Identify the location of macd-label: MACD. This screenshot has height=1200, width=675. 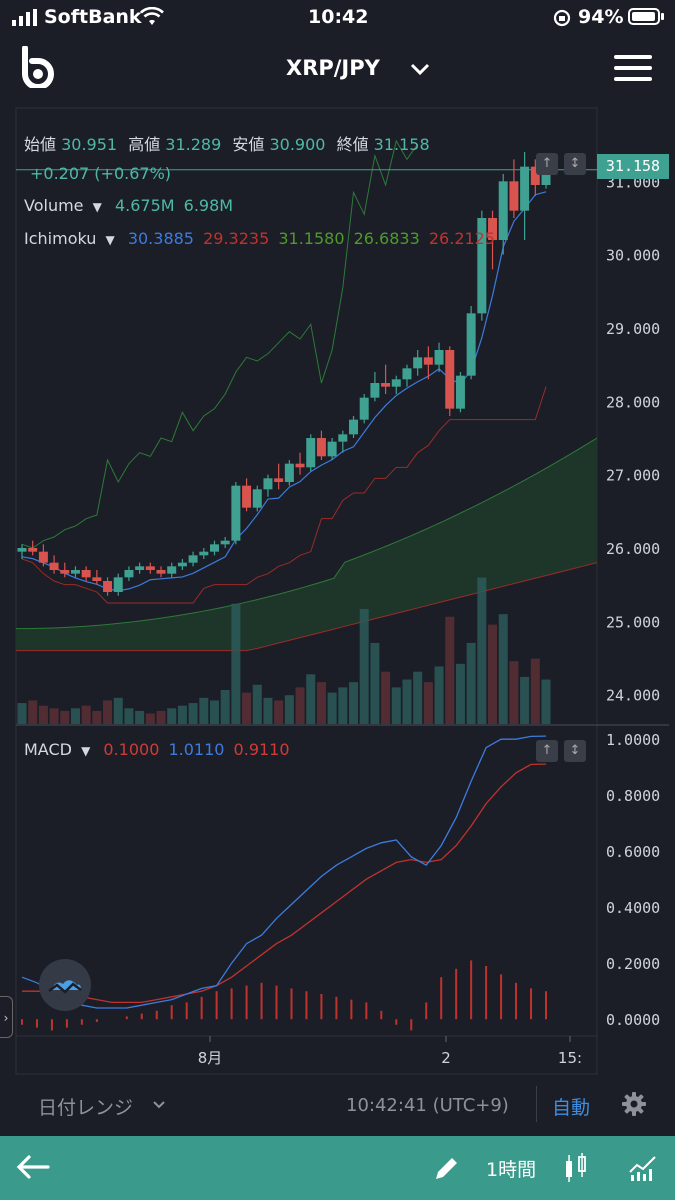
(48, 749).